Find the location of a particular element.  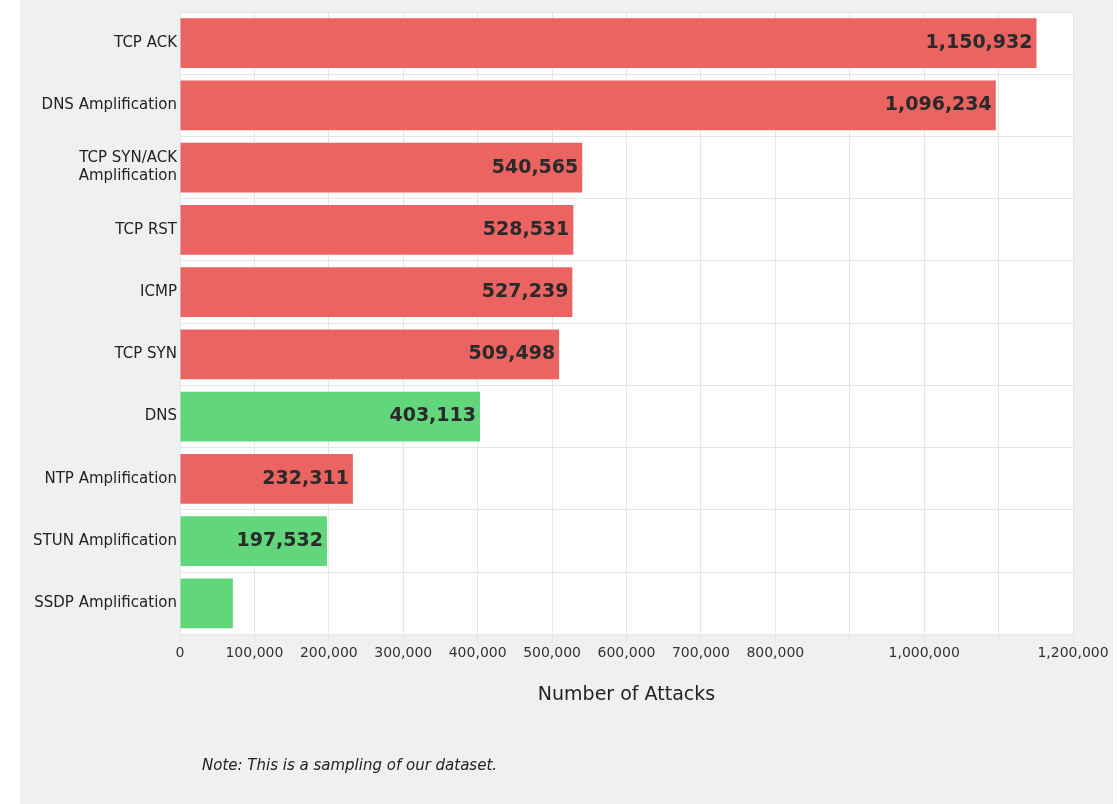

y-tick-label: TCP SYN/ACK Amplification is located at coordinates (128, 166).